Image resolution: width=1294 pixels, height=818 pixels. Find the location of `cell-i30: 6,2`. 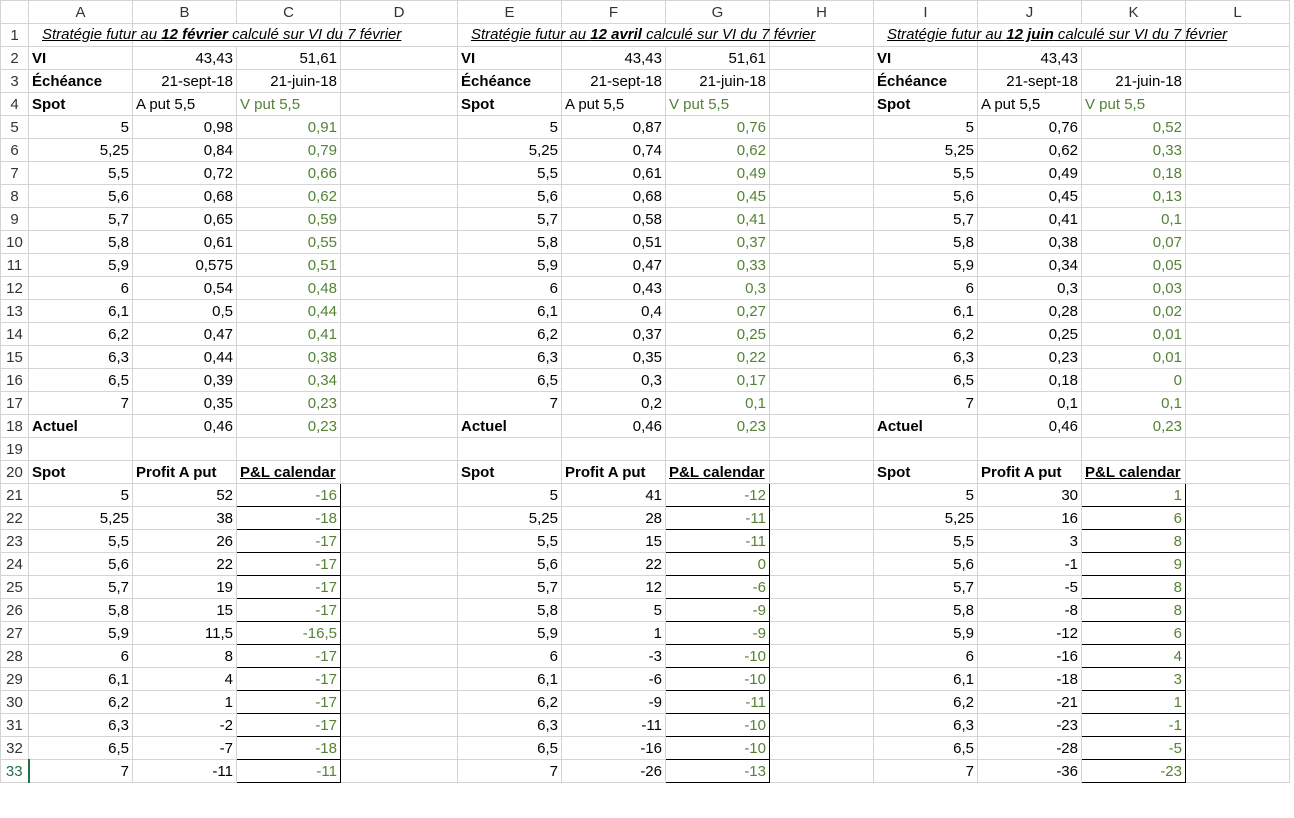

cell-i30: 6,2 is located at coordinates (925, 702).